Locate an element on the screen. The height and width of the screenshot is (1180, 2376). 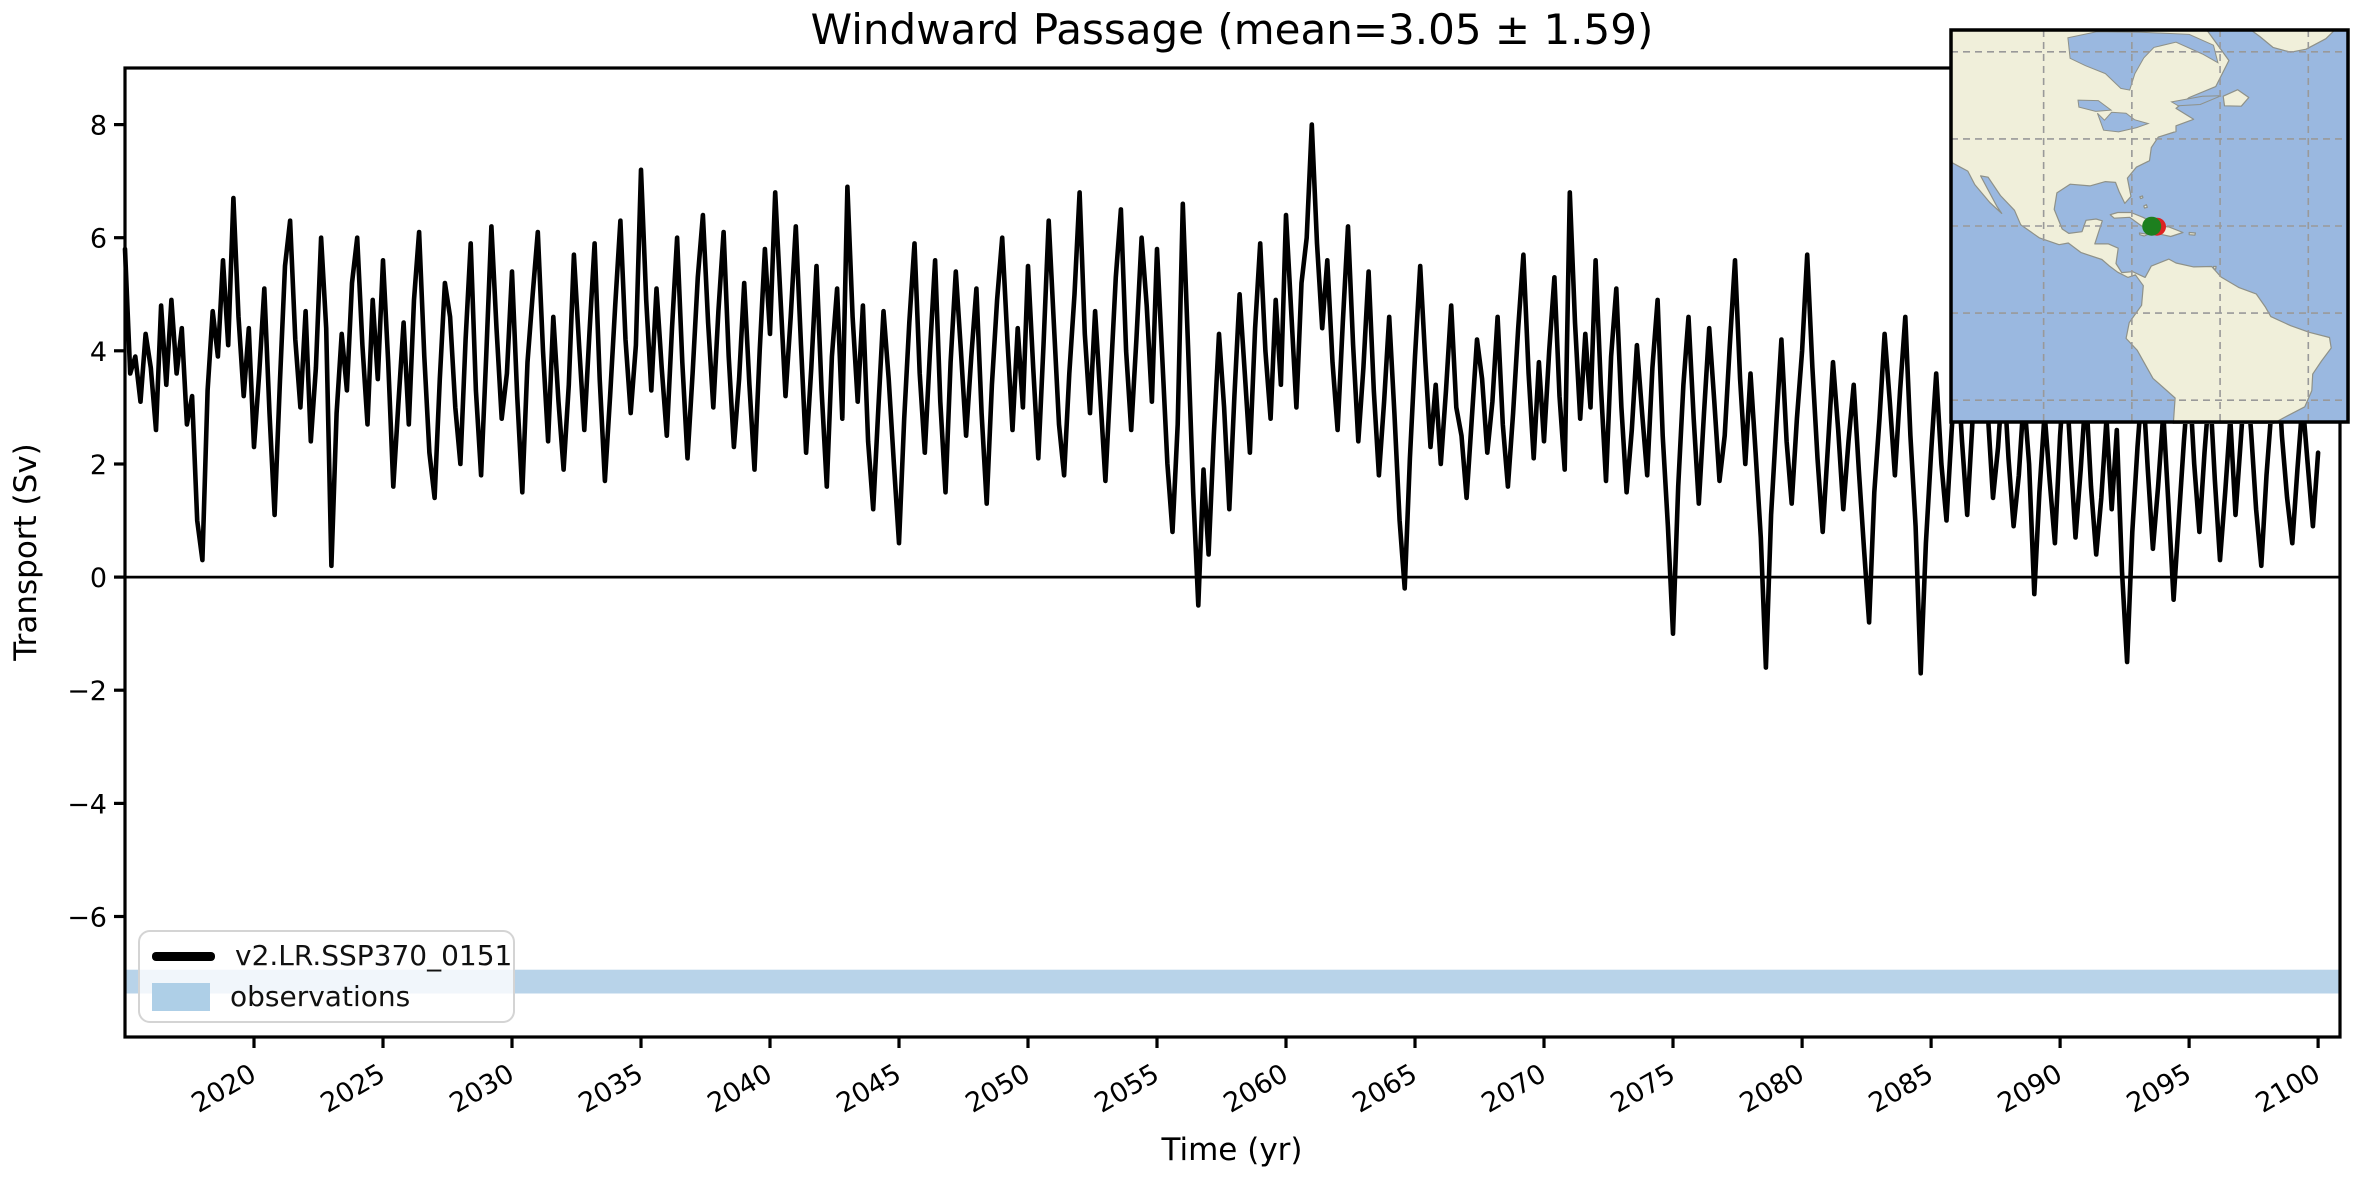
land-jamaica is located at coordinates (2143, 234).